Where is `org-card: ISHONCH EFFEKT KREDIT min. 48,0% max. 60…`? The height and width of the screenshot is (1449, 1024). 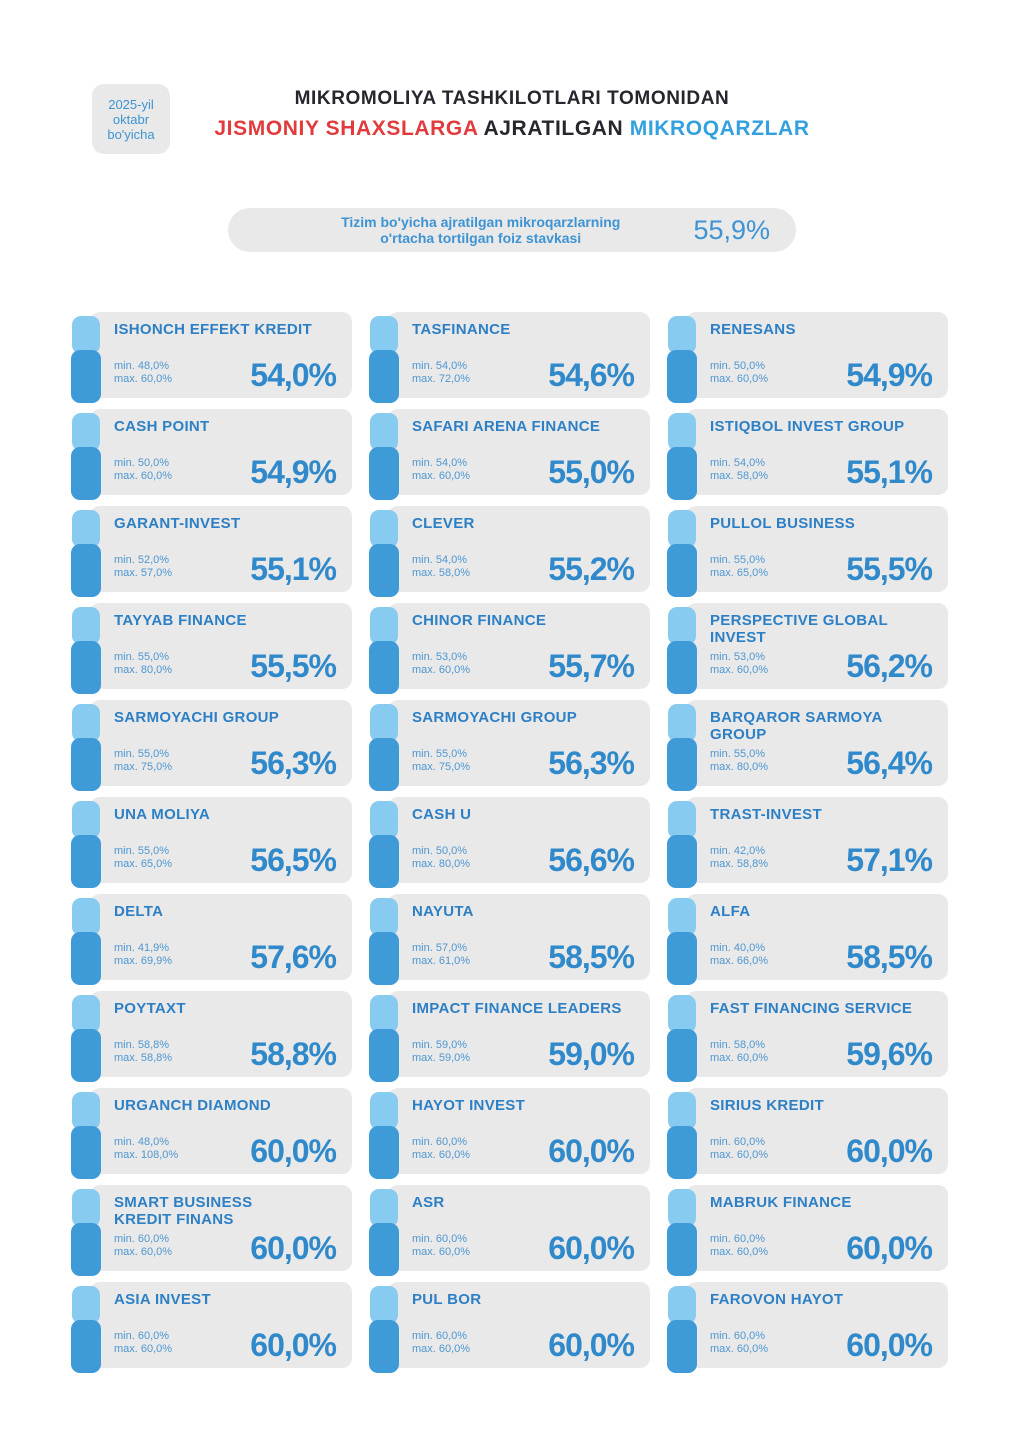 org-card: ISHONCH EFFEKT KREDIT min. 48,0% max. 60… is located at coordinates (211, 357).